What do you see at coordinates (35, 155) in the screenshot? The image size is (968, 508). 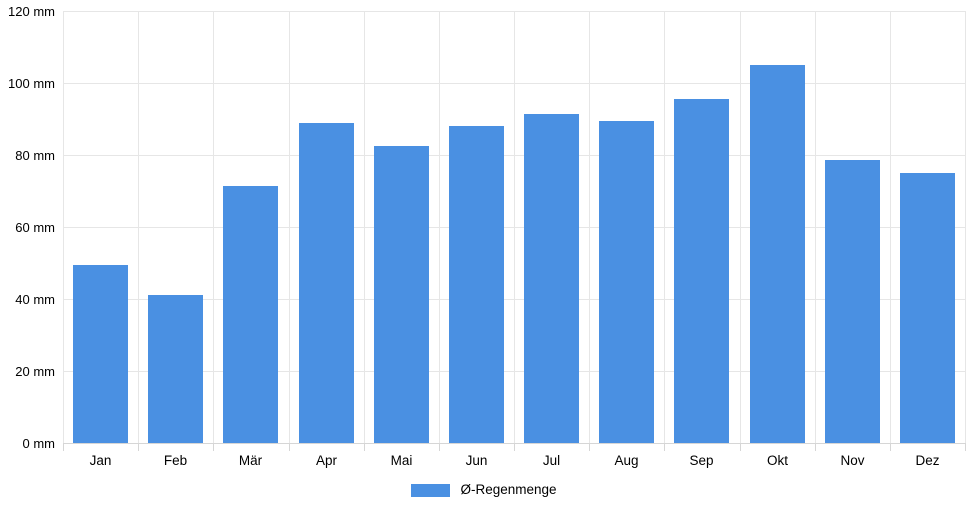 I see `y-axis-label-80: 80 mm` at bounding box center [35, 155].